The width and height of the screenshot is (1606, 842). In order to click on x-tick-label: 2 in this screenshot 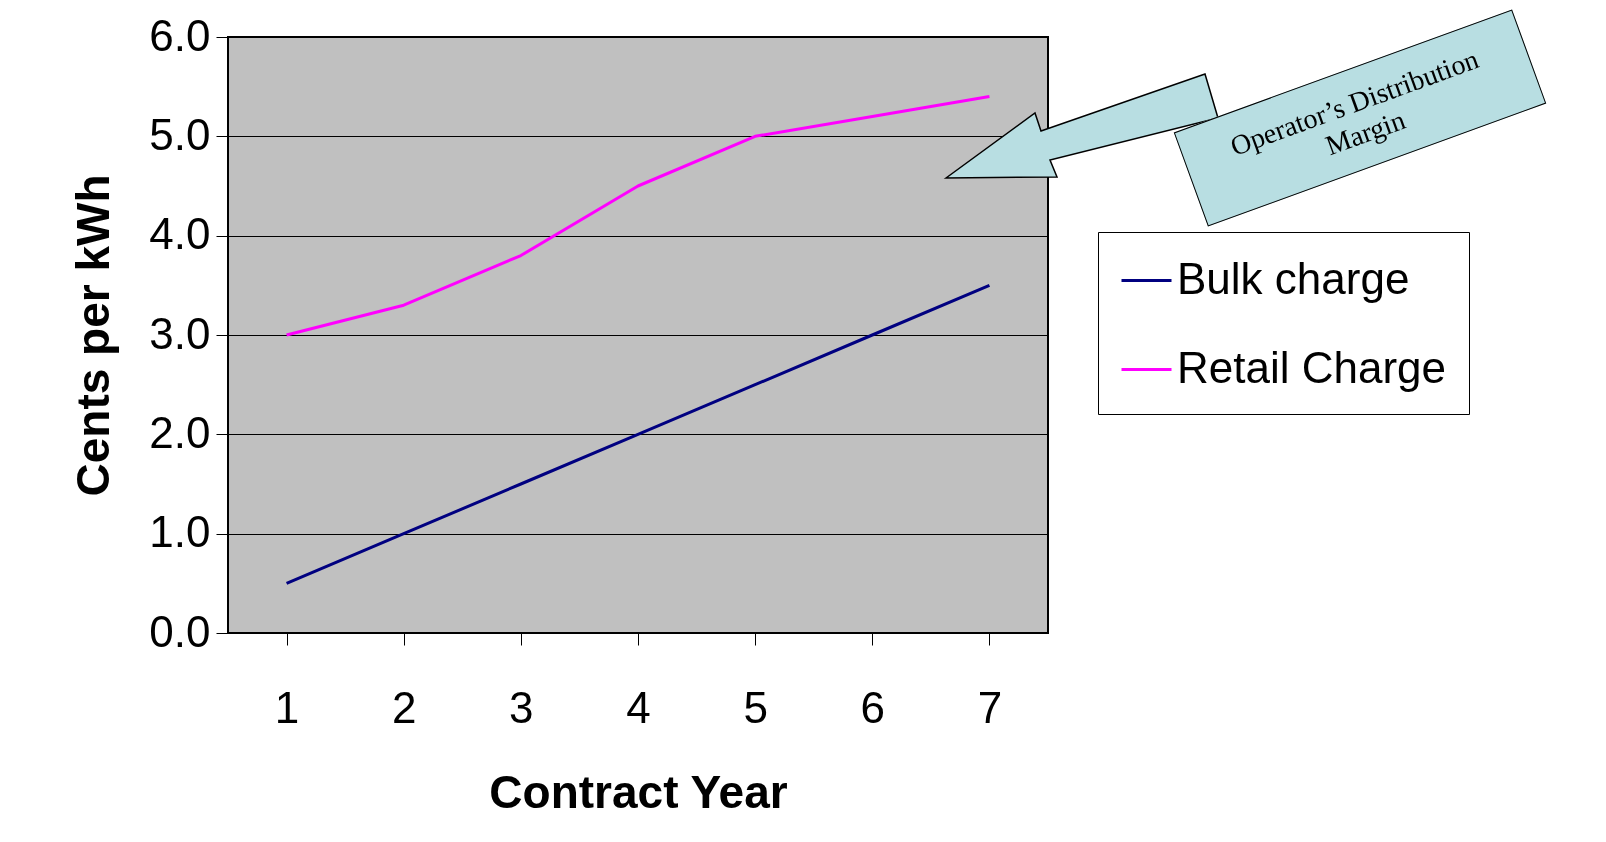, I will do `click(404, 707)`.